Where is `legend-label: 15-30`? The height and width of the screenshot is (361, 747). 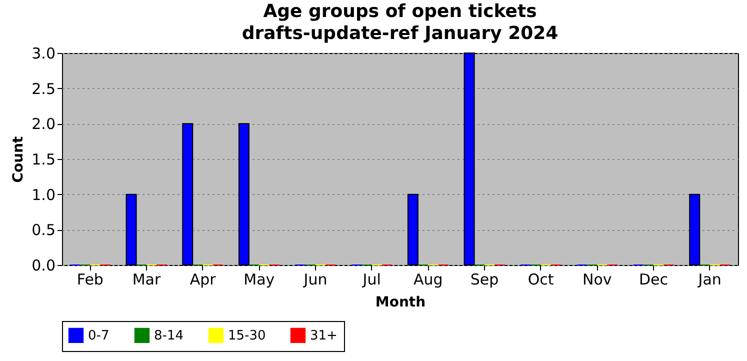
legend-label: 15-30 is located at coordinates (247, 336).